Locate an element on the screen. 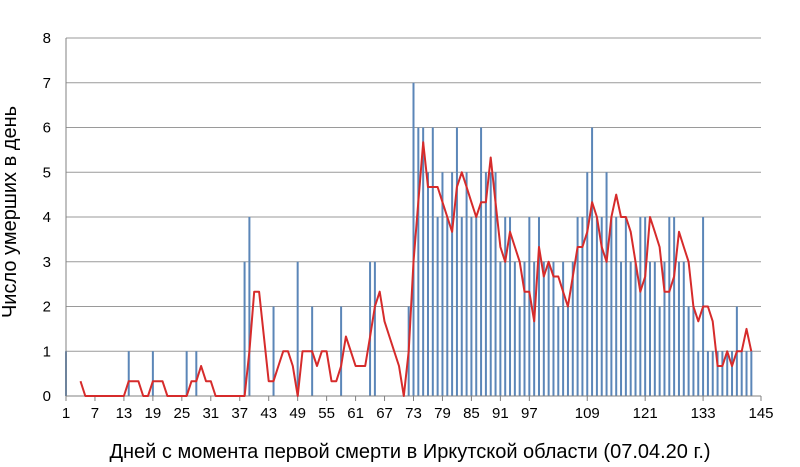 The height and width of the screenshot is (467, 800). x-tick-label: 13 is located at coordinates (124, 413).